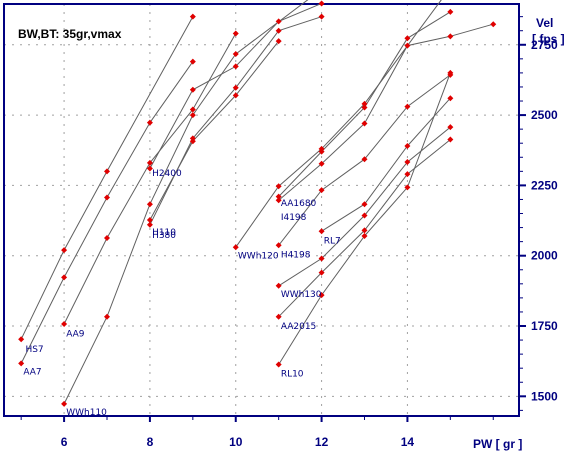  What do you see at coordinates (70, 34) in the screenshot?
I see `chart-title: BW,BT: 35gr,vmax` at bounding box center [70, 34].